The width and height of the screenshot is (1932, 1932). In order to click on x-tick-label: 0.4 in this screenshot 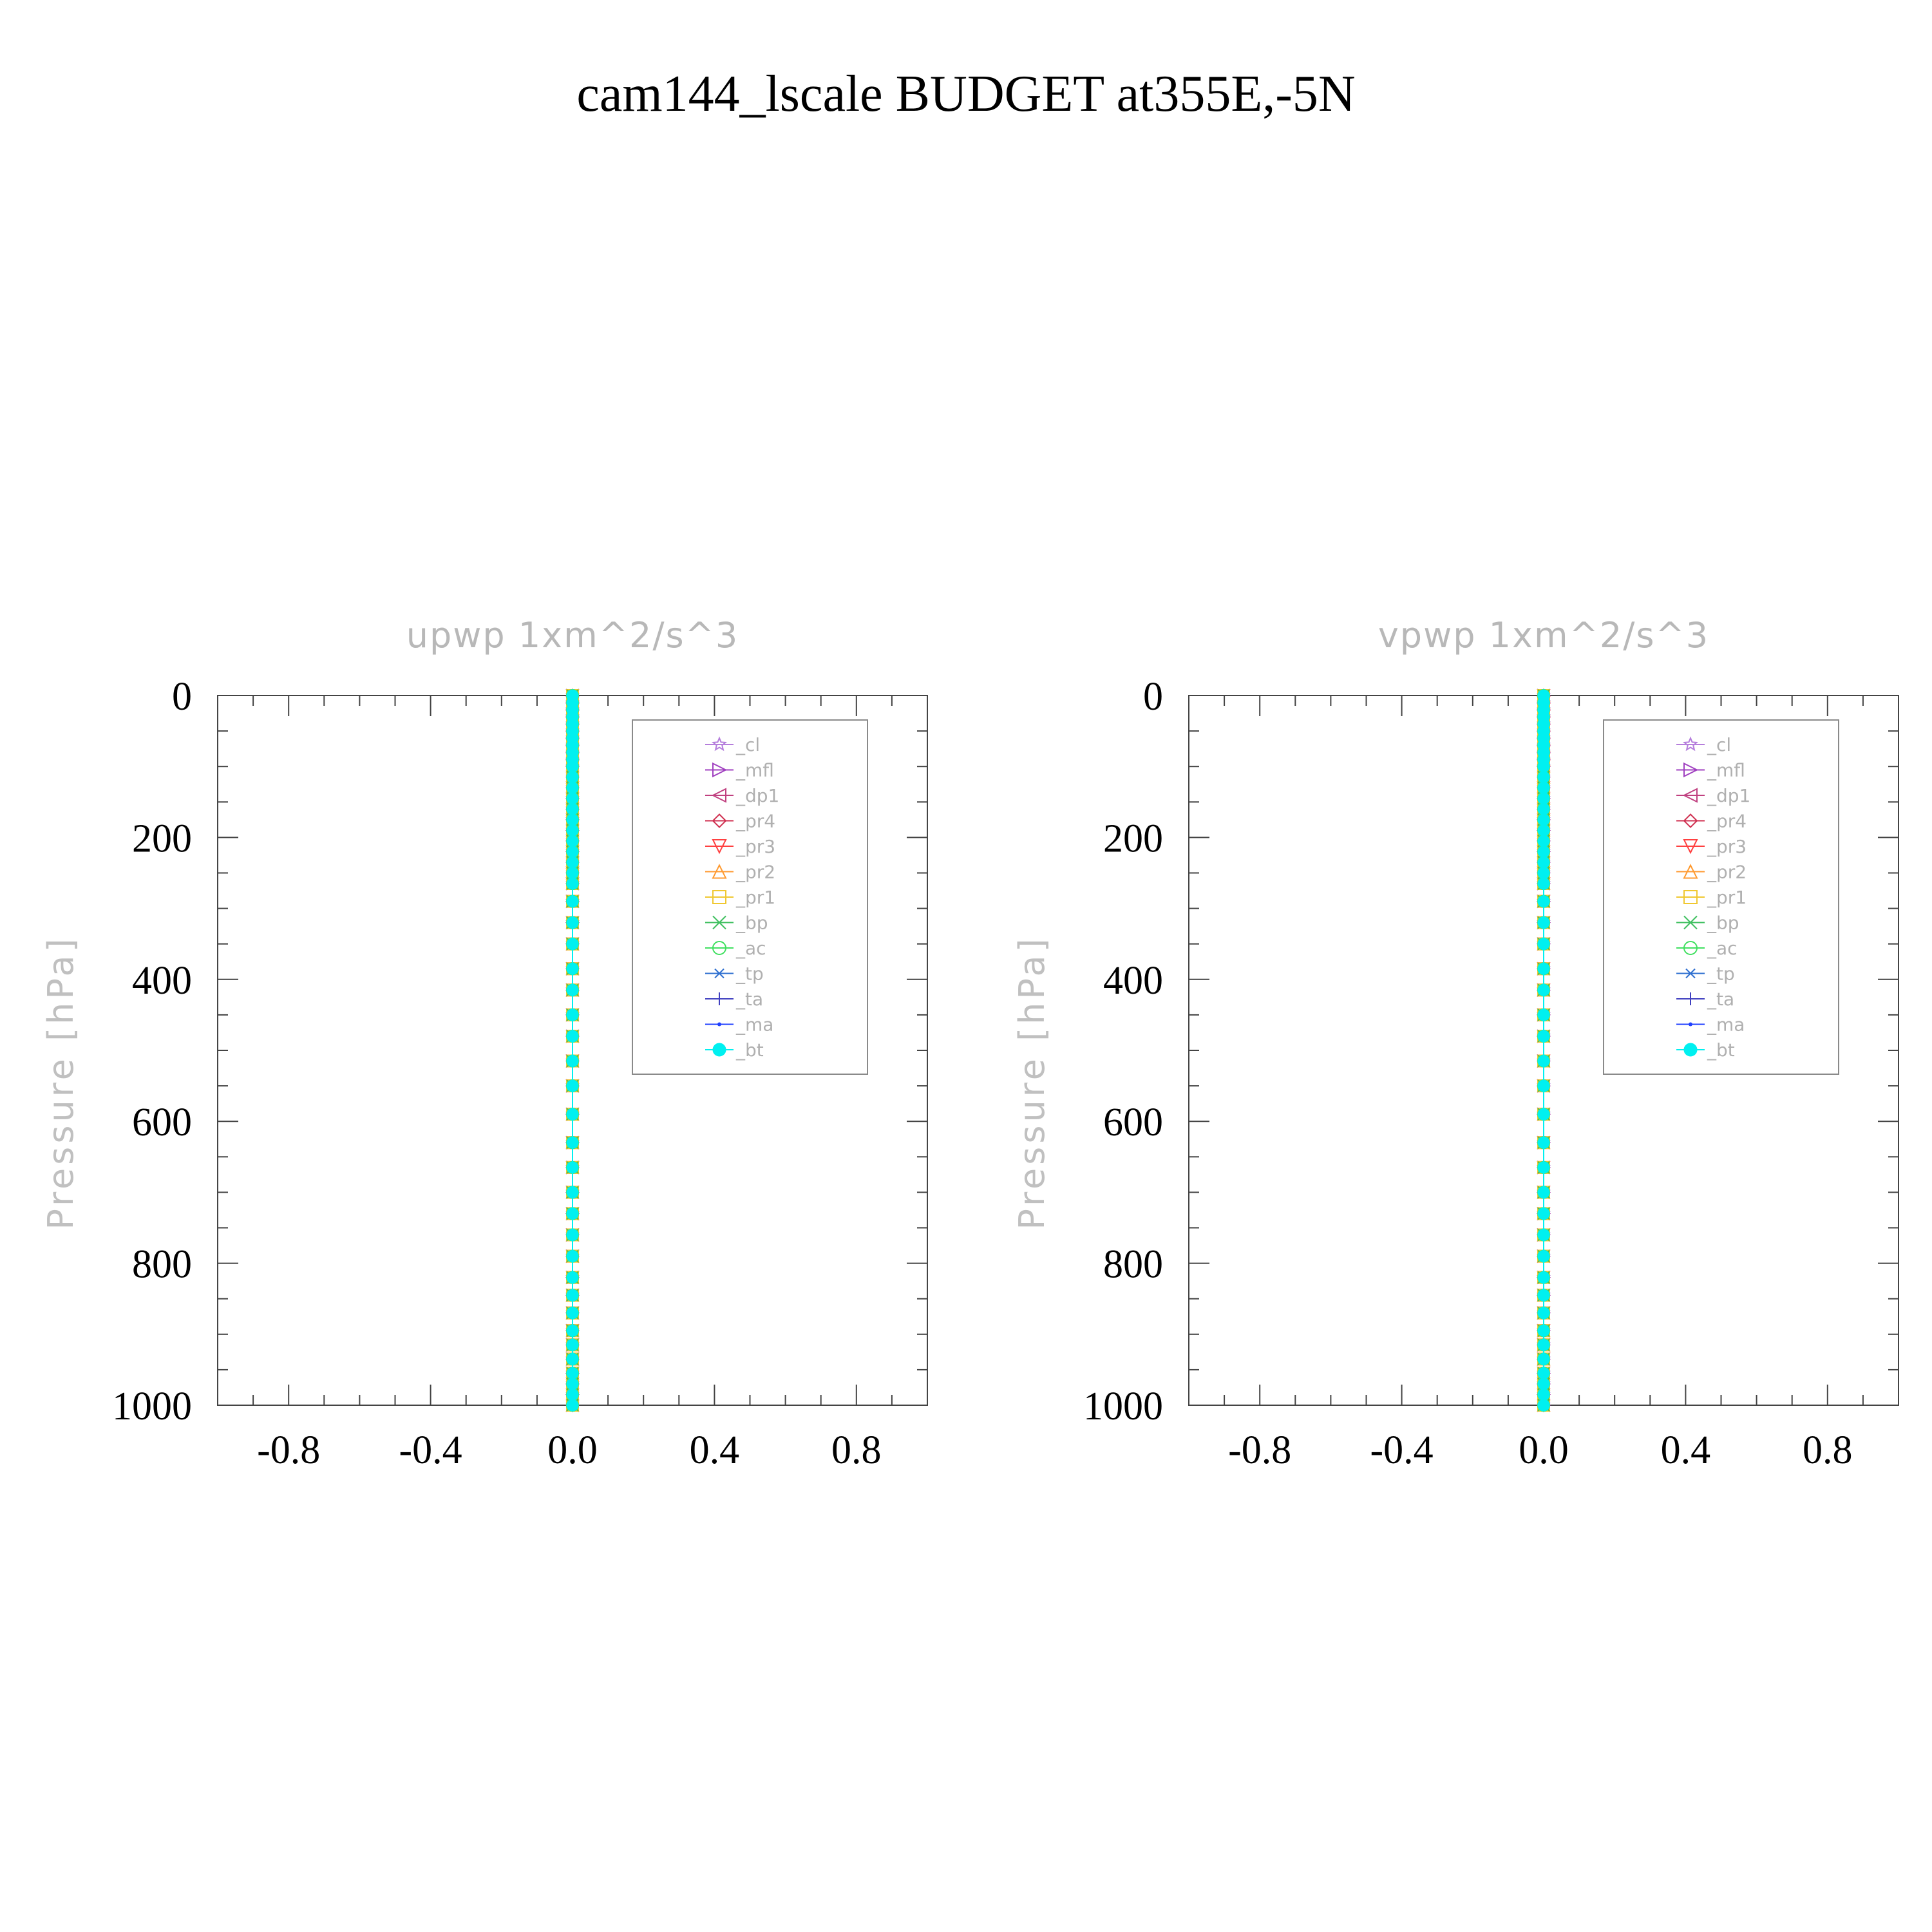, I will do `click(715, 1450)`.